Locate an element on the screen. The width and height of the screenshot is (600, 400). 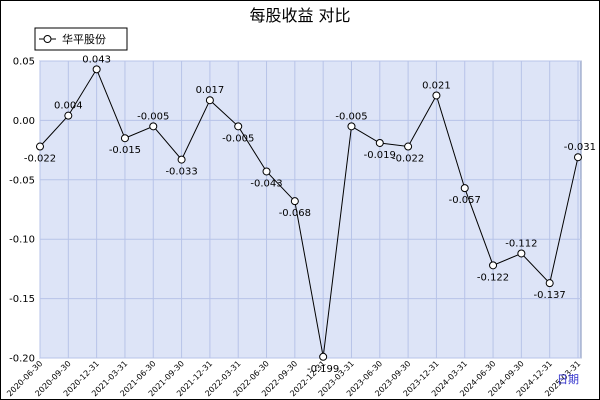
y-tick-label: -0.05 is located at coordinates (22, 180).